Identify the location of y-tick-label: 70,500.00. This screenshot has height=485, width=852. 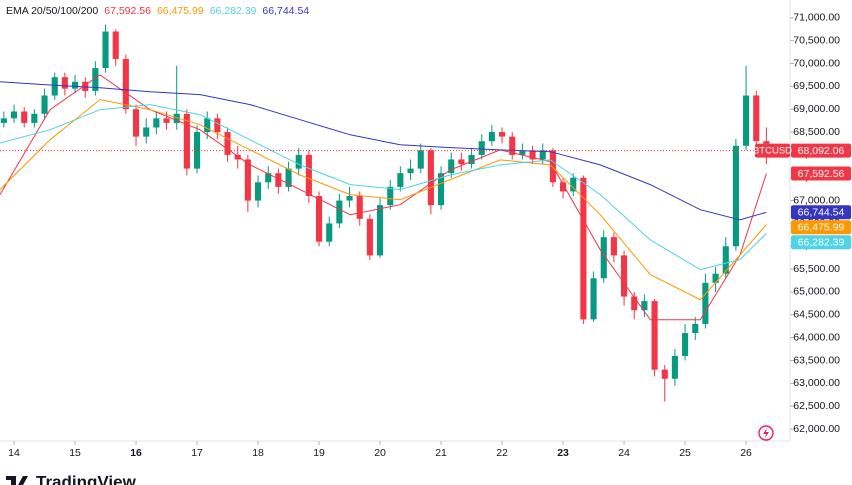
(816, 40).